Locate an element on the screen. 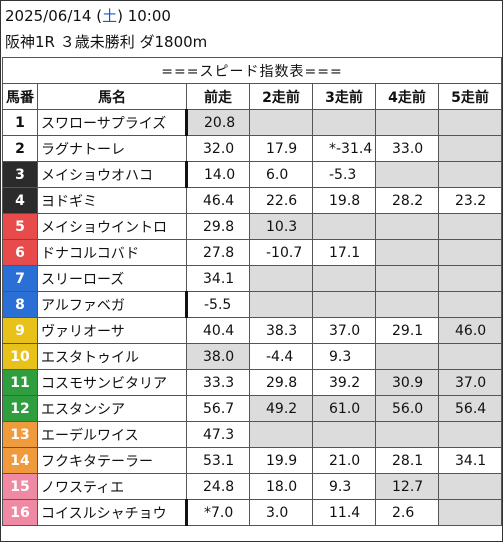 The width and height of the screenshot is (503, 542). horse-name: ヴァリオーサ is located at coordinates (112, 330).